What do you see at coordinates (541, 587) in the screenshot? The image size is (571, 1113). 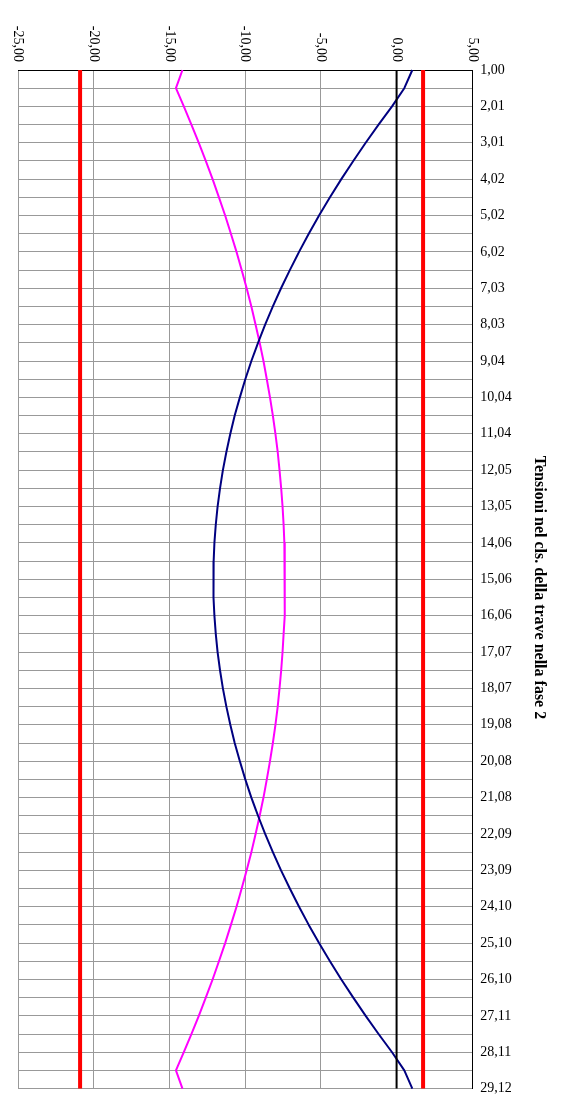 I see `text: Tensioni nel cls. della trave nella fase 2` at bounding box center [541, 587].